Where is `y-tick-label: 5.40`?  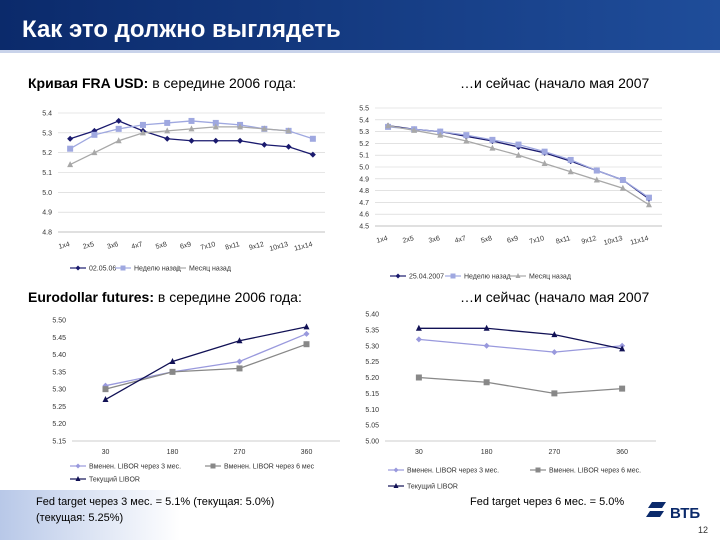
y-tick-label: 5.40 is located at coordinates (59, 355).